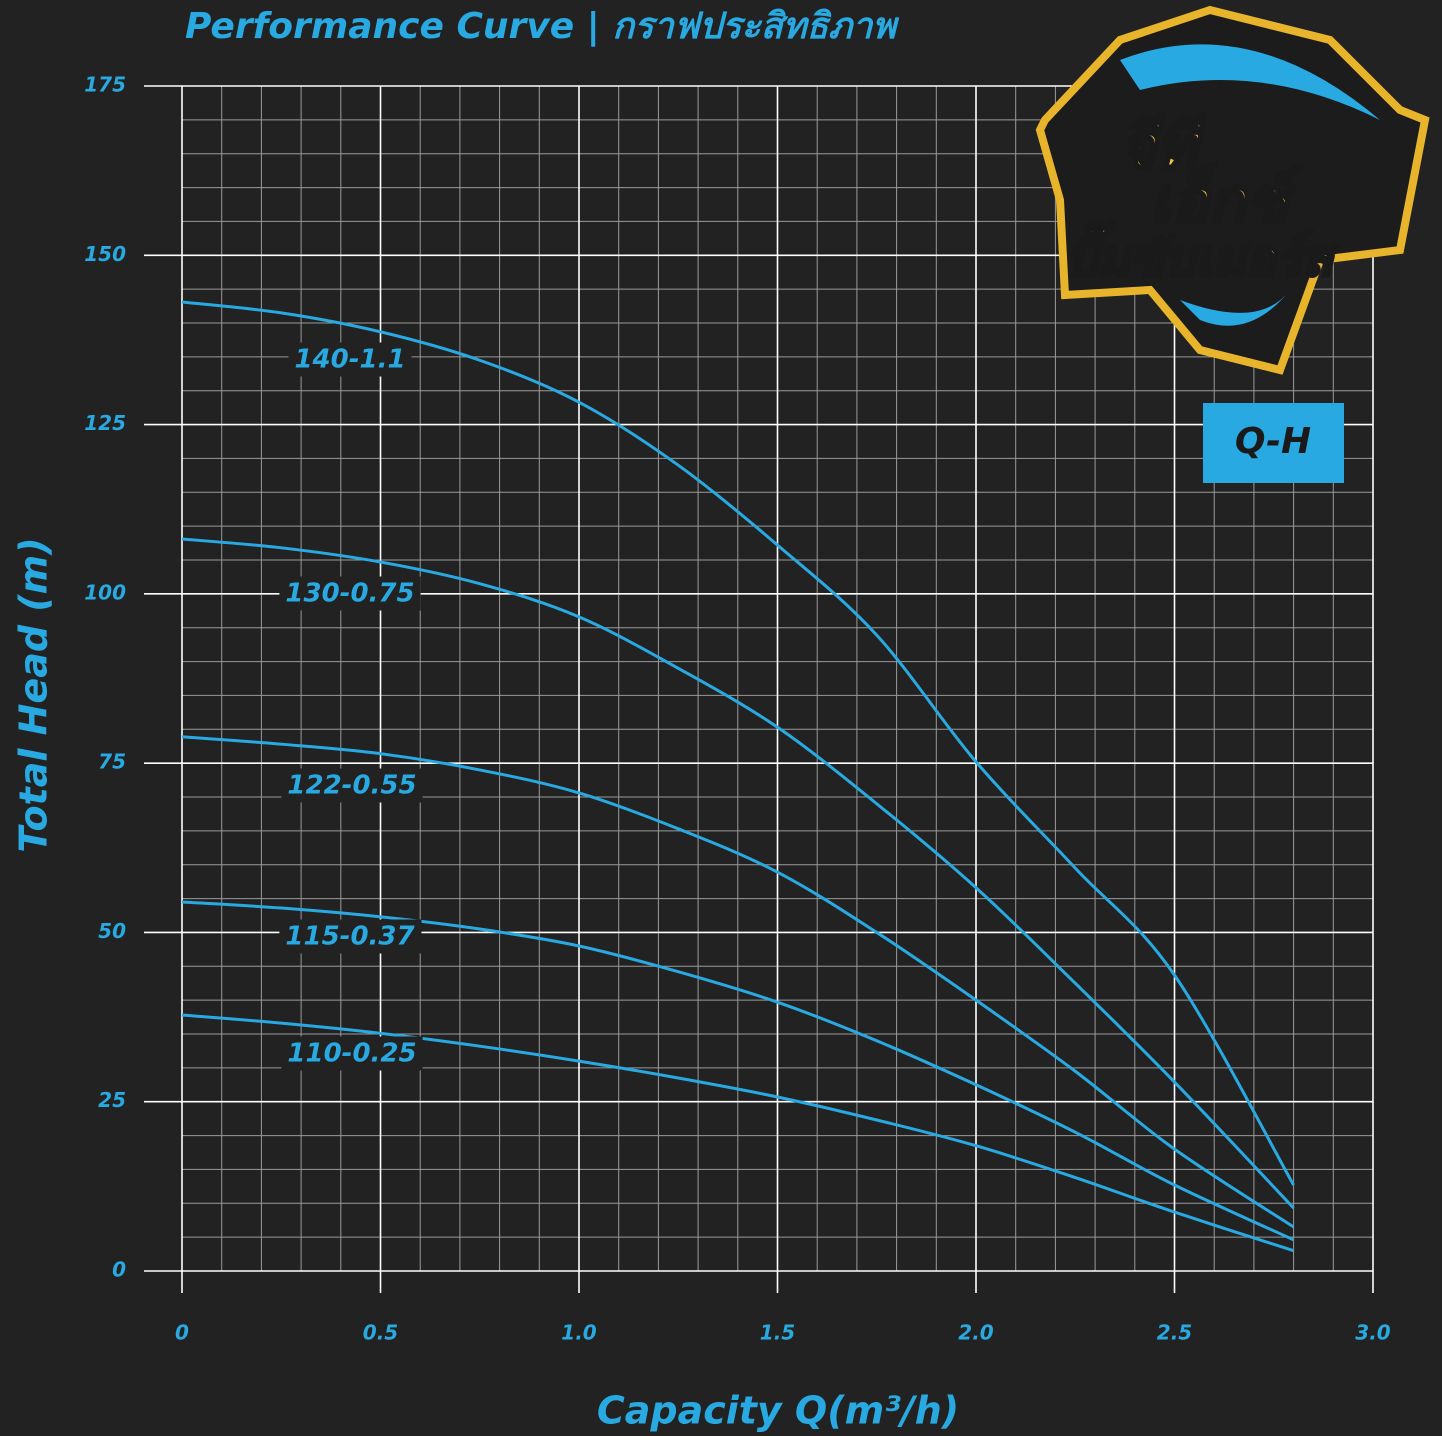  What do you see at coordinates (738, 1133) in the screenshot?
I see `series-line` at bounding box center [738, 1133].